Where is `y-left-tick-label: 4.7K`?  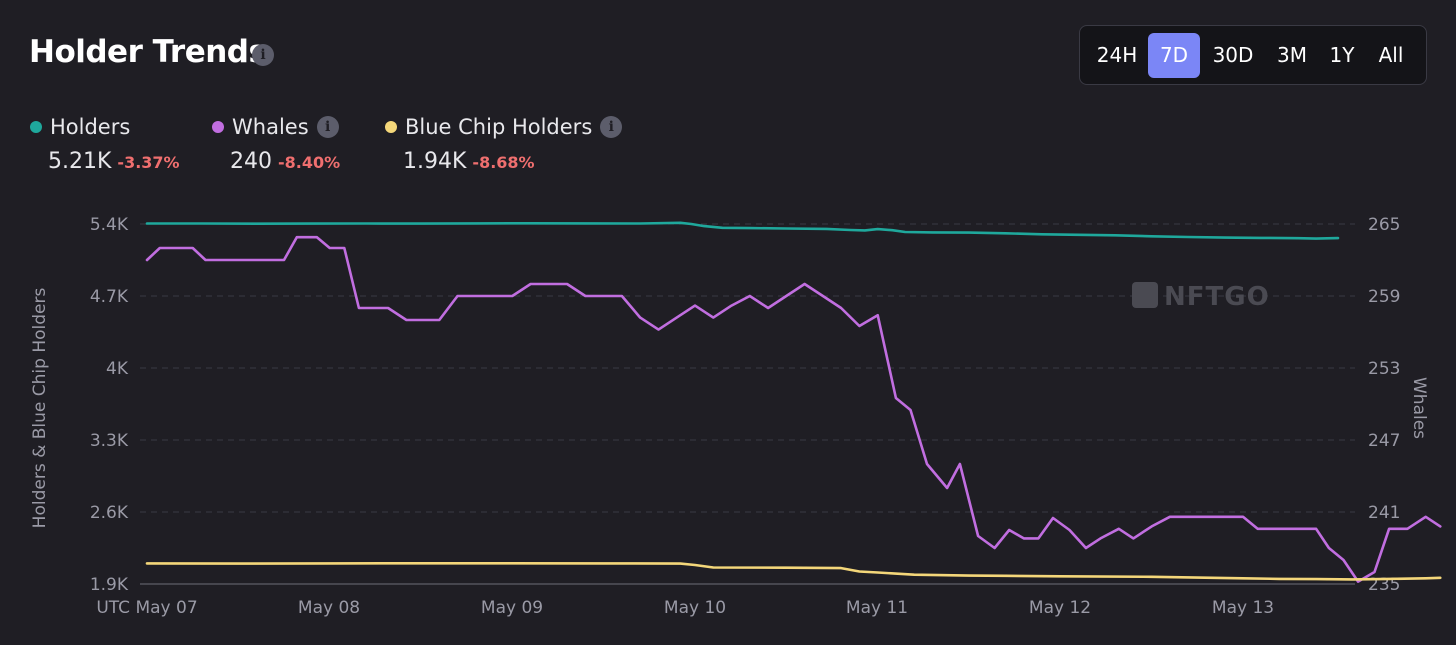
y-left-tick-label: 4.7K is located at coordinates (109, 297).